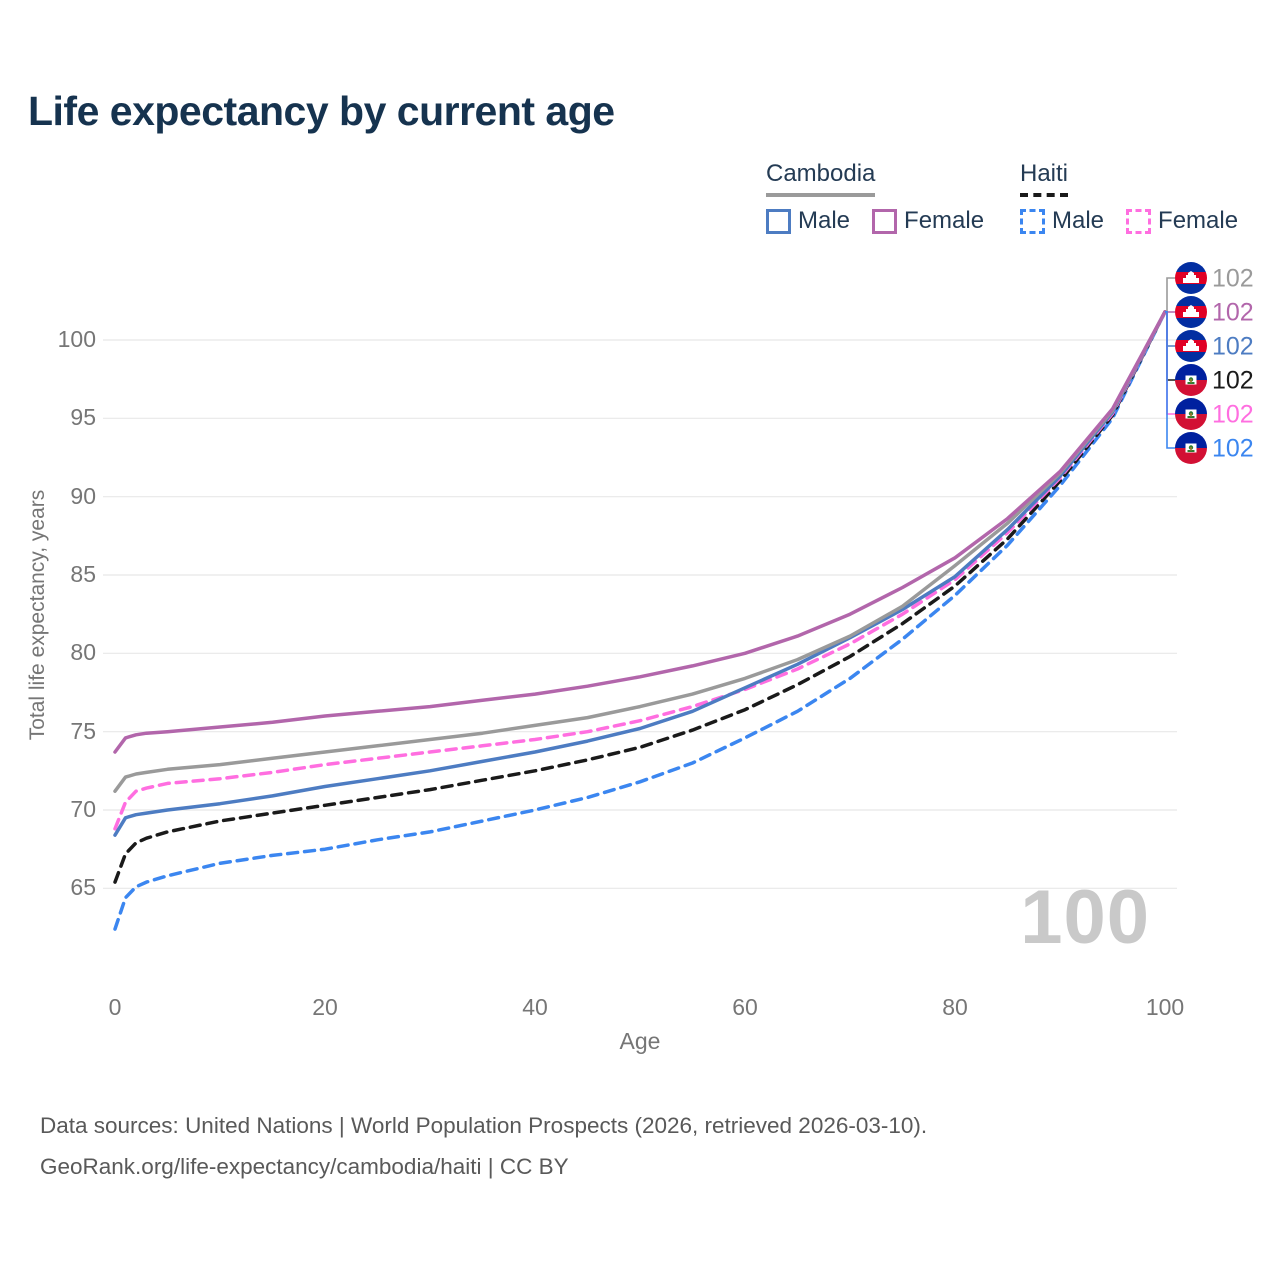 Image resolution: width=1280 pixels, height=1280 pixels. Describe the element at coordinates (83, 652) in the screenshot. I see `y-tick-label-80: 80` at that location.